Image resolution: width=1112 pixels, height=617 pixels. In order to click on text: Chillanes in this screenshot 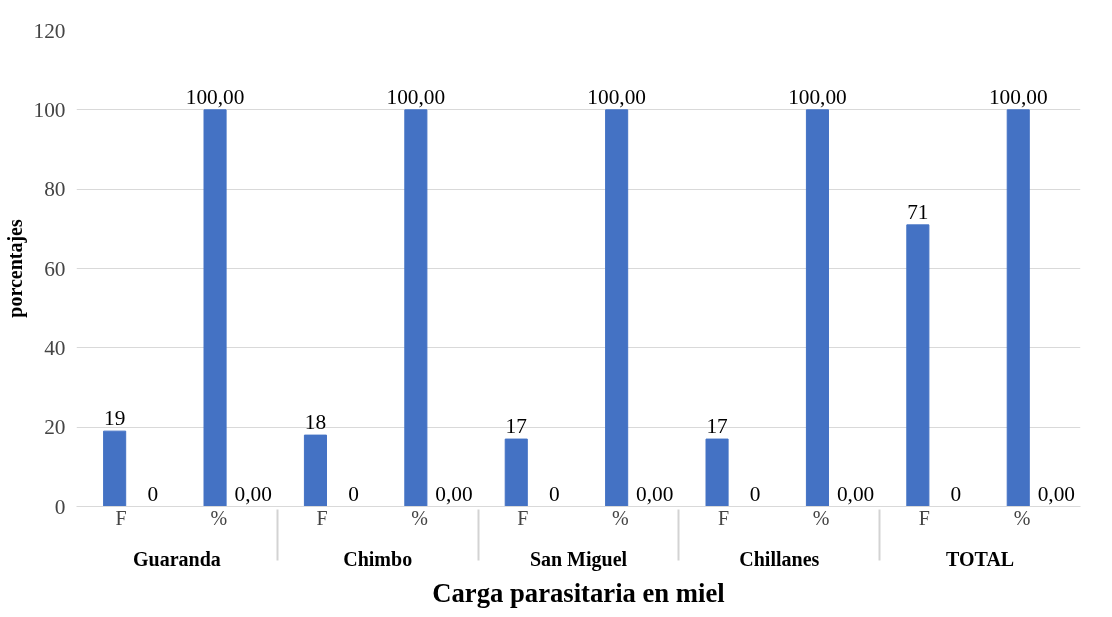, I will do `click(779, 558)`.